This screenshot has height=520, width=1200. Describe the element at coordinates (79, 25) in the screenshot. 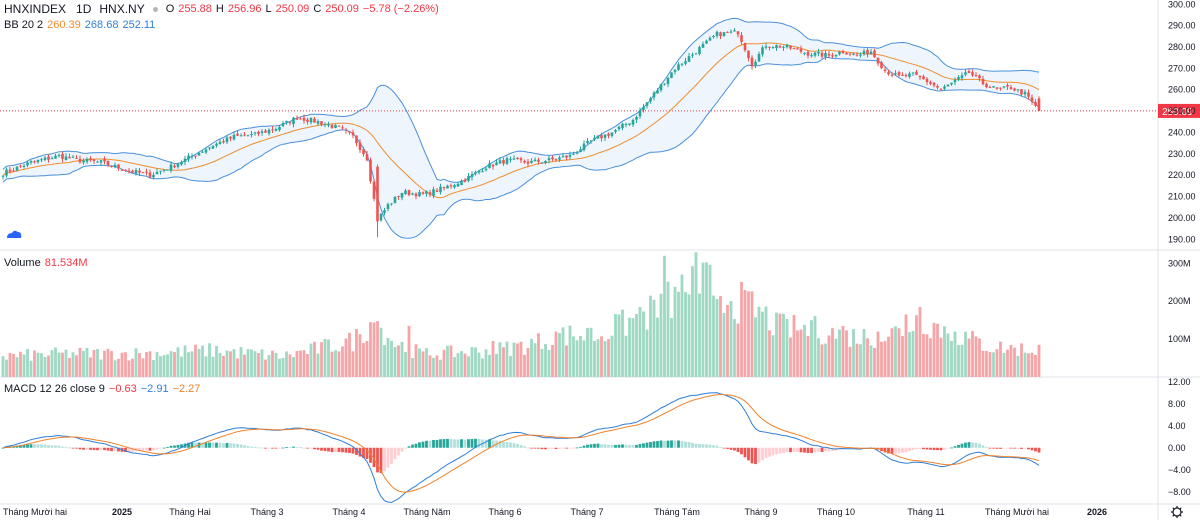

I see `bb-legend: BB 20 2 260.39 268.68 252.11` at that location.